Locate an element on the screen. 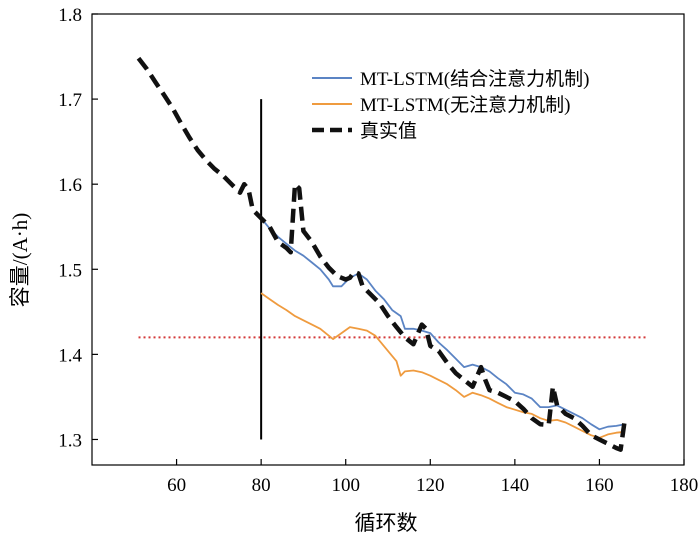 The height and width of the screenshot is (543, 700). y-tick-label: 1.5 is located at coordinates (70, 270).